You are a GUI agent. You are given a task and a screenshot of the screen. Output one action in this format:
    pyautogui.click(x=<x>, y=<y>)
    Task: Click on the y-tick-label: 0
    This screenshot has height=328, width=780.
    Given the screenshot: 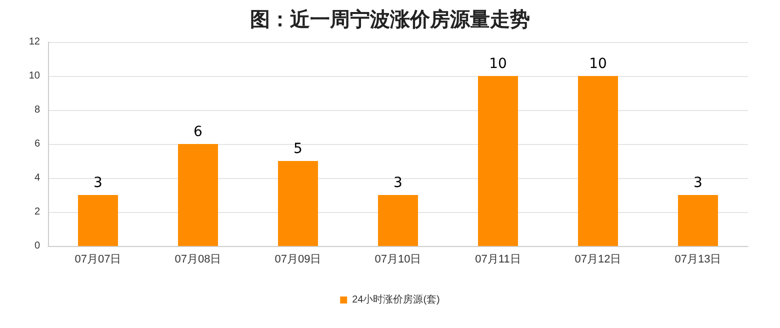 What is the action you would take?
    pyautogui.click(x=37, y=246)
    